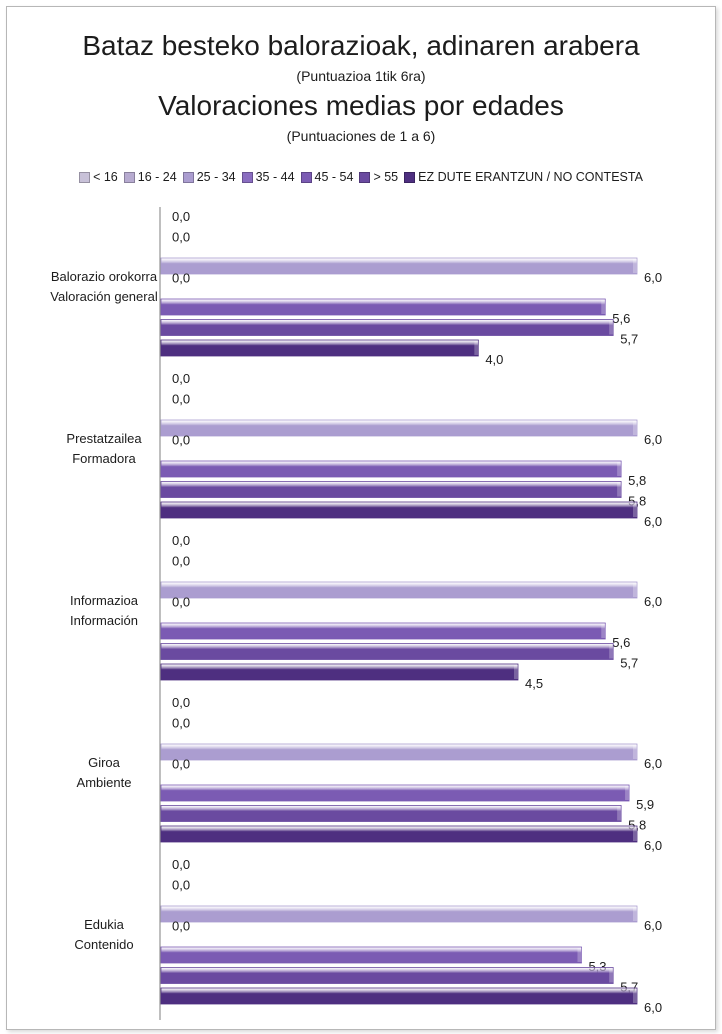 The height and width of the screenshot is (1034, 722). Describe the element at coordinates (530, 177) in the screenshot. I see `legend-label: EZ DUTE ERANTZUN / NO CONTESTA` at that location.